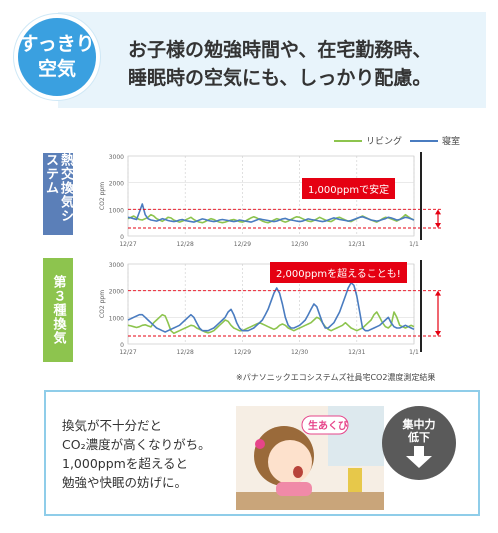 The height and width of the screenshot is (533, 498). Describe the element at coordinates (290, 462) in the screenshot. I see `child-face` at that location.